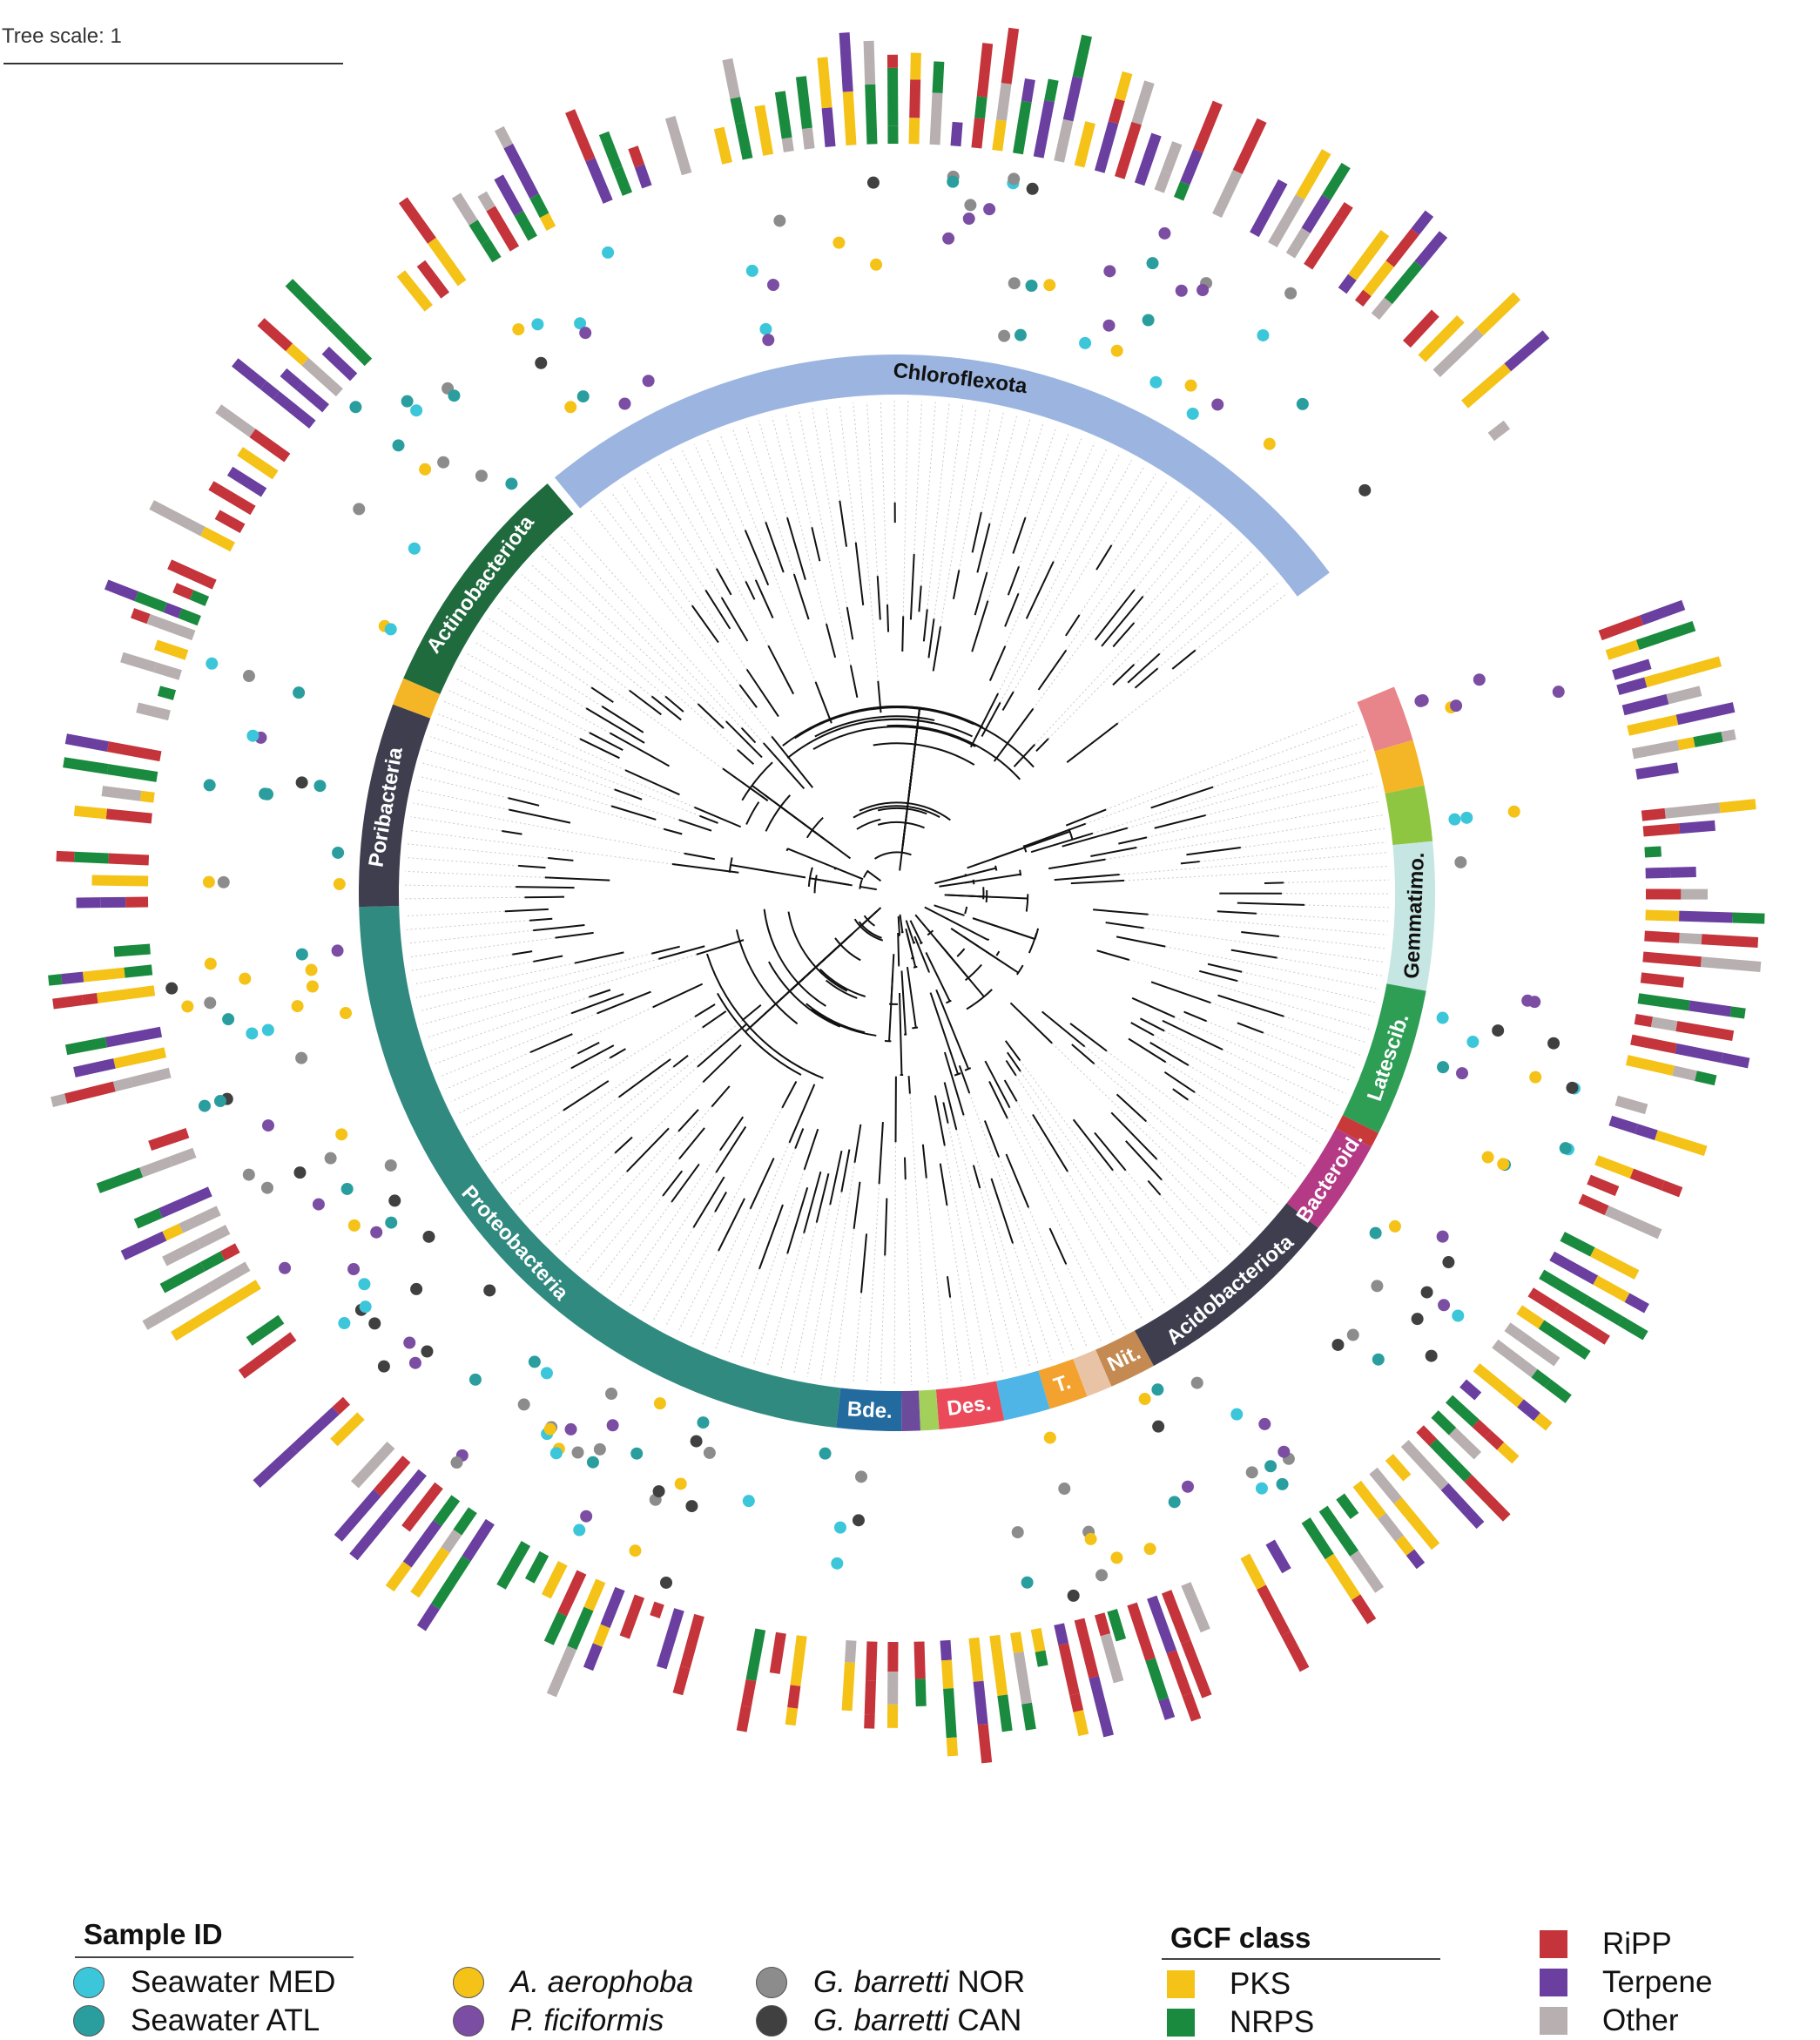 The width and height of the screenshot is (1820, 2040). What do you see at coordinates (558, 2020) in the screenshot?
I see `legend-p-ficiformis: P. ficiformis` at bounding box center [558, 2020].